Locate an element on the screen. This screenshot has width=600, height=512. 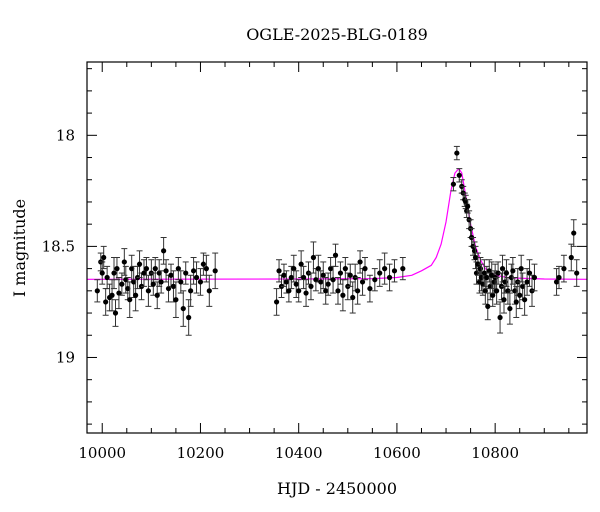
x-tick-label: 10000 is located at coordinates (102, 453).